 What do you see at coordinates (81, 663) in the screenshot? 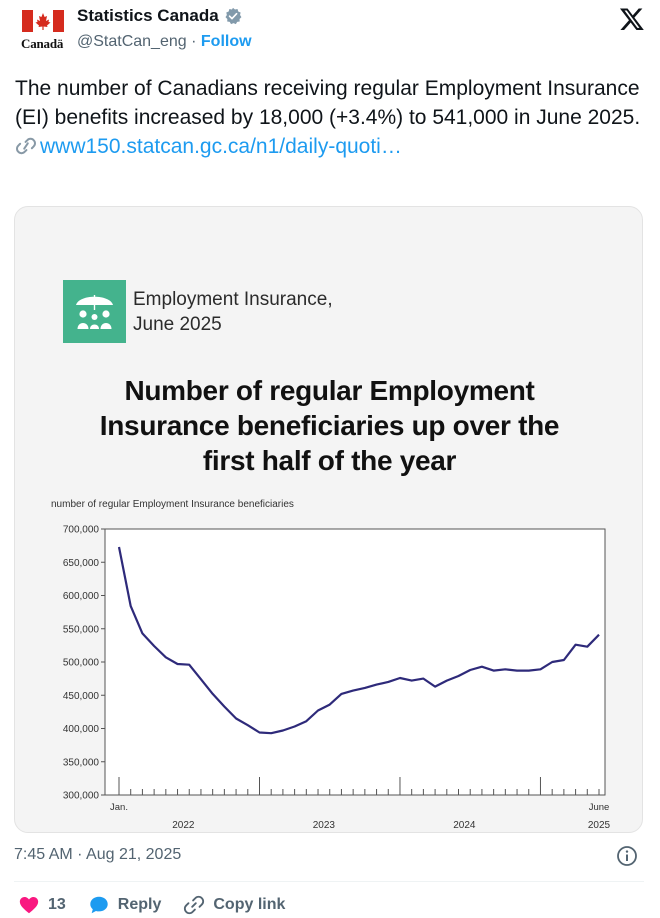
I see `y-tick-label: 500,000` at bounding box center [81, 663].